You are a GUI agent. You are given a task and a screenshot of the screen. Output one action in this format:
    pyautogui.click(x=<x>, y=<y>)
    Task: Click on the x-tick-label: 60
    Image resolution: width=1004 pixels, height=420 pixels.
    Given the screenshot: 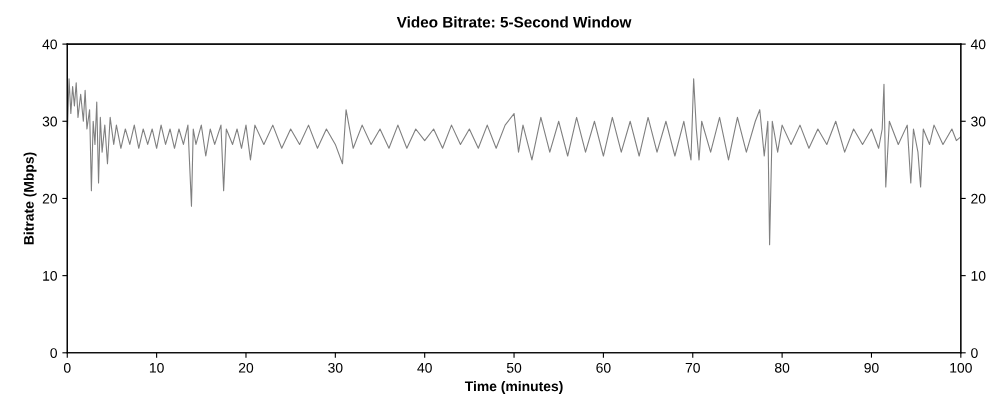 What is the action you would take?
    pyautogui.click(x=603, y=367)
    